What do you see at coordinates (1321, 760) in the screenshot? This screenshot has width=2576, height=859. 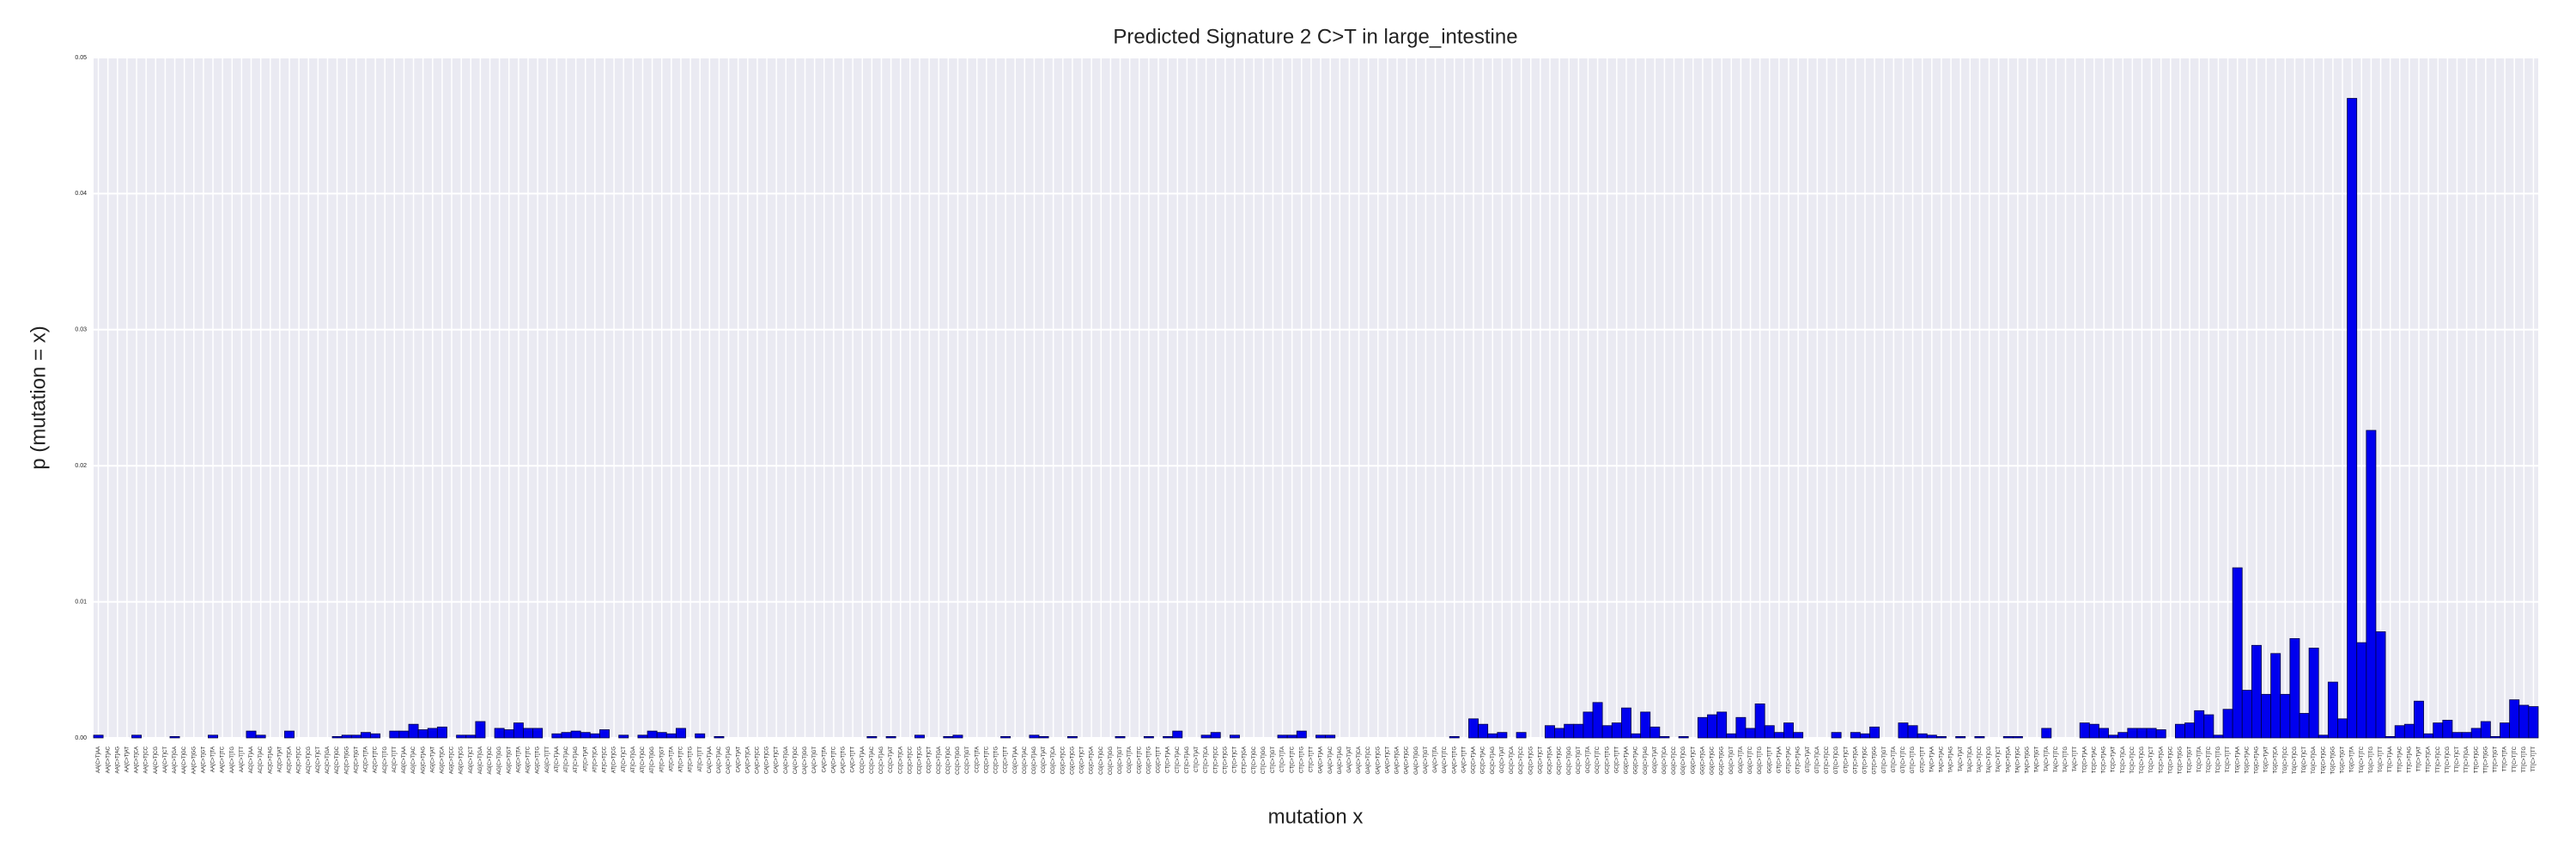 I see `x-tick-label: GA[C>T]AA` at bounding box center [1321, 760].